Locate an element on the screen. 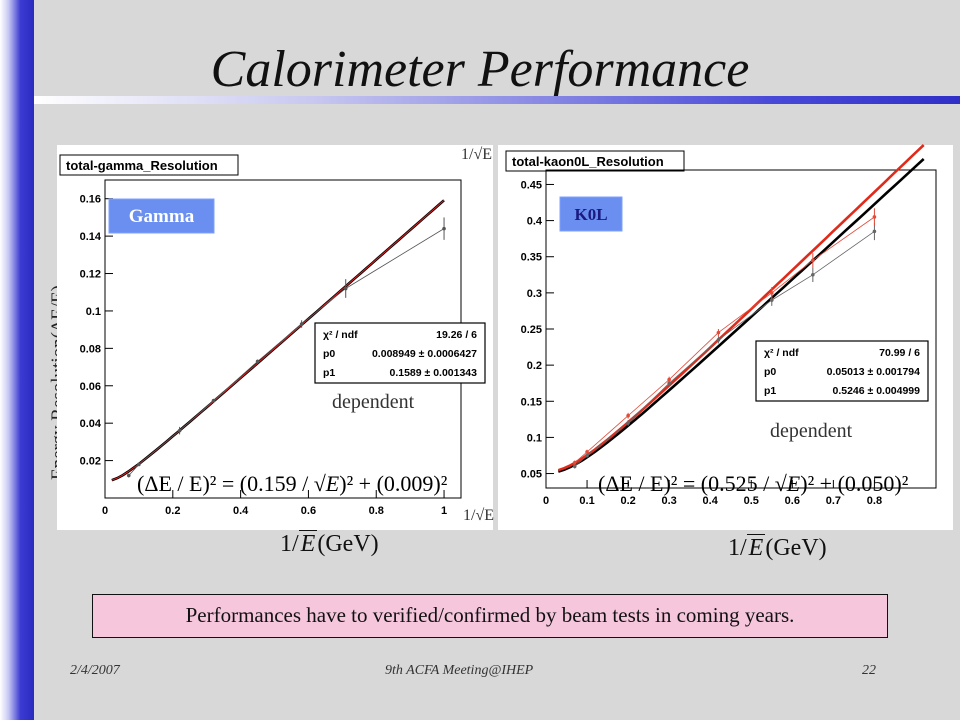  kaon-x-label-prefix: 1/ is located at coordinates (737, 548).